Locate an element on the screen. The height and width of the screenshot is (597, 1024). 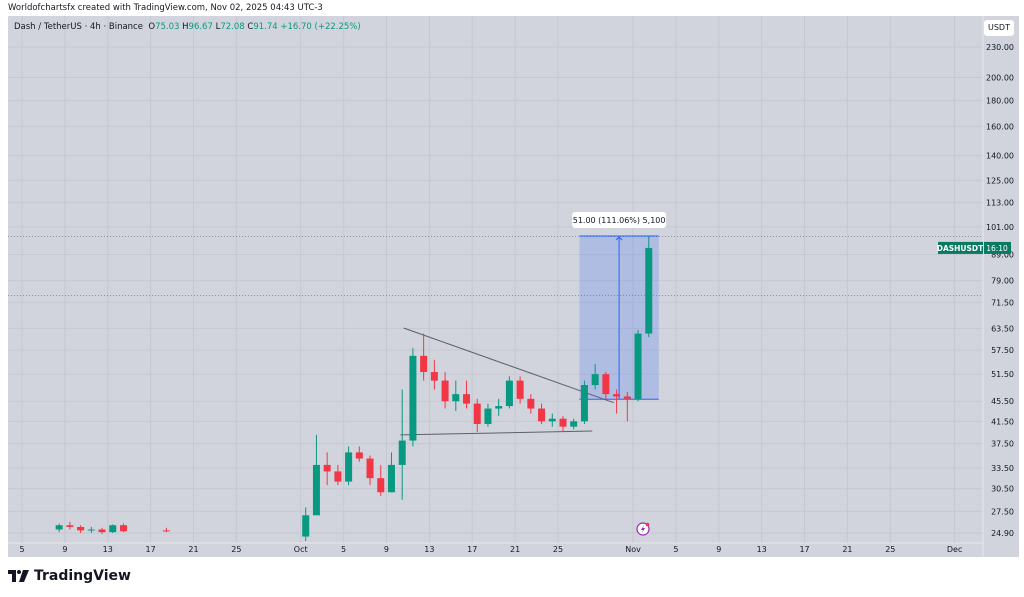
y-tick-label: 113.00 is located at coordinates (1000, 202).